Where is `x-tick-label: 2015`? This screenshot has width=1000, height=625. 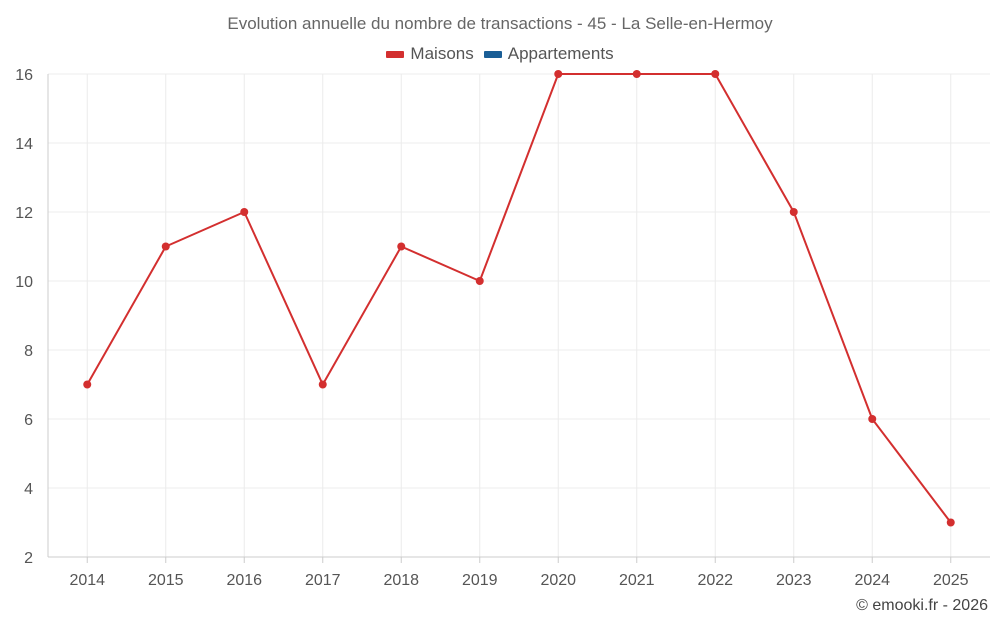
x-tick-label: 2015 is located at coordinates (166, 580).